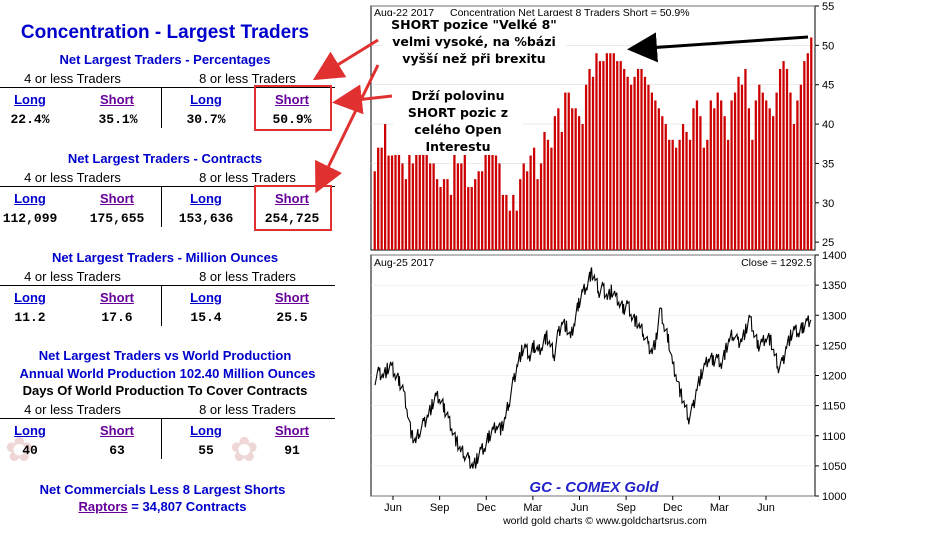  I want to click on raptors-value: = 34,807 Contracts, so click(189, 506).